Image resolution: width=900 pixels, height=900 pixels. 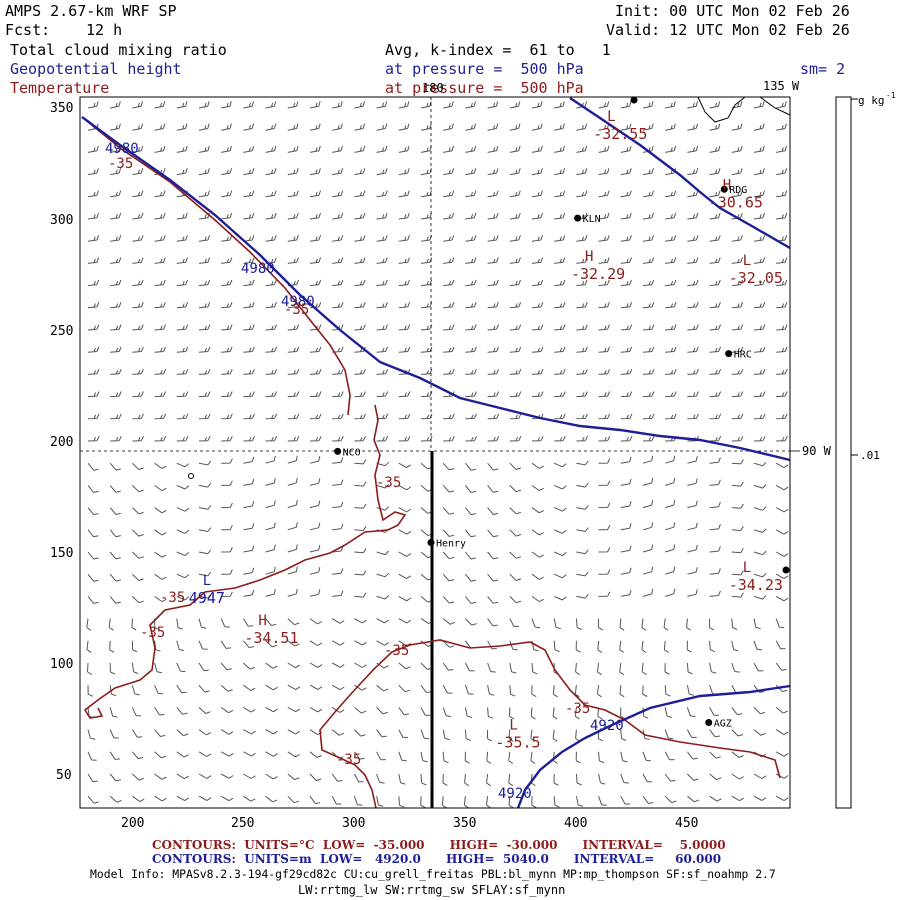 I want to click on temperature-low: L-34.23, so click(x=756, y=577).